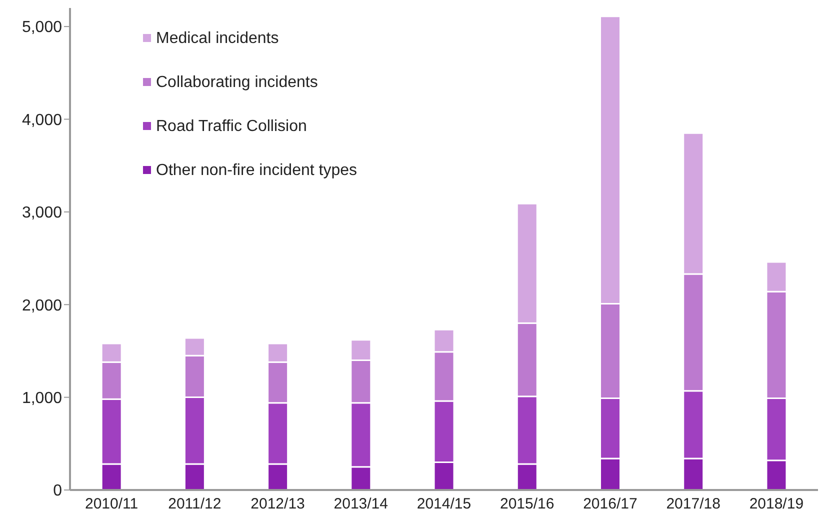 The image size is (822, 526). Describe the element at coordinates (444, 504) in the screenshot. I see `x-tick-label: 2014/15` at that location.